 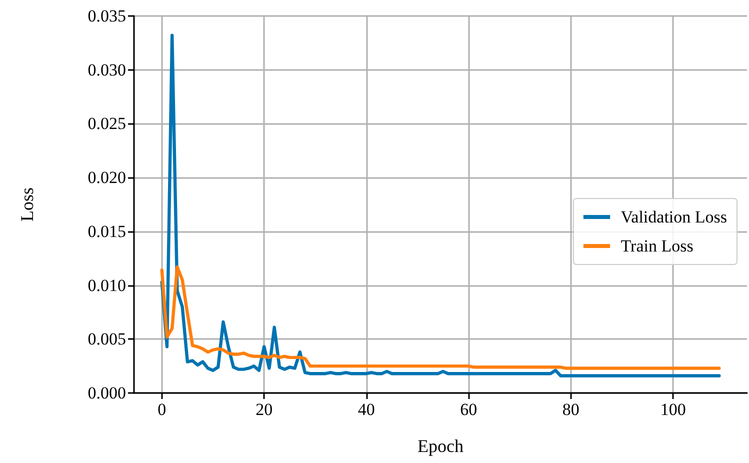 I want to click on legend-label: Train Loss, so click(x=657, y=246).